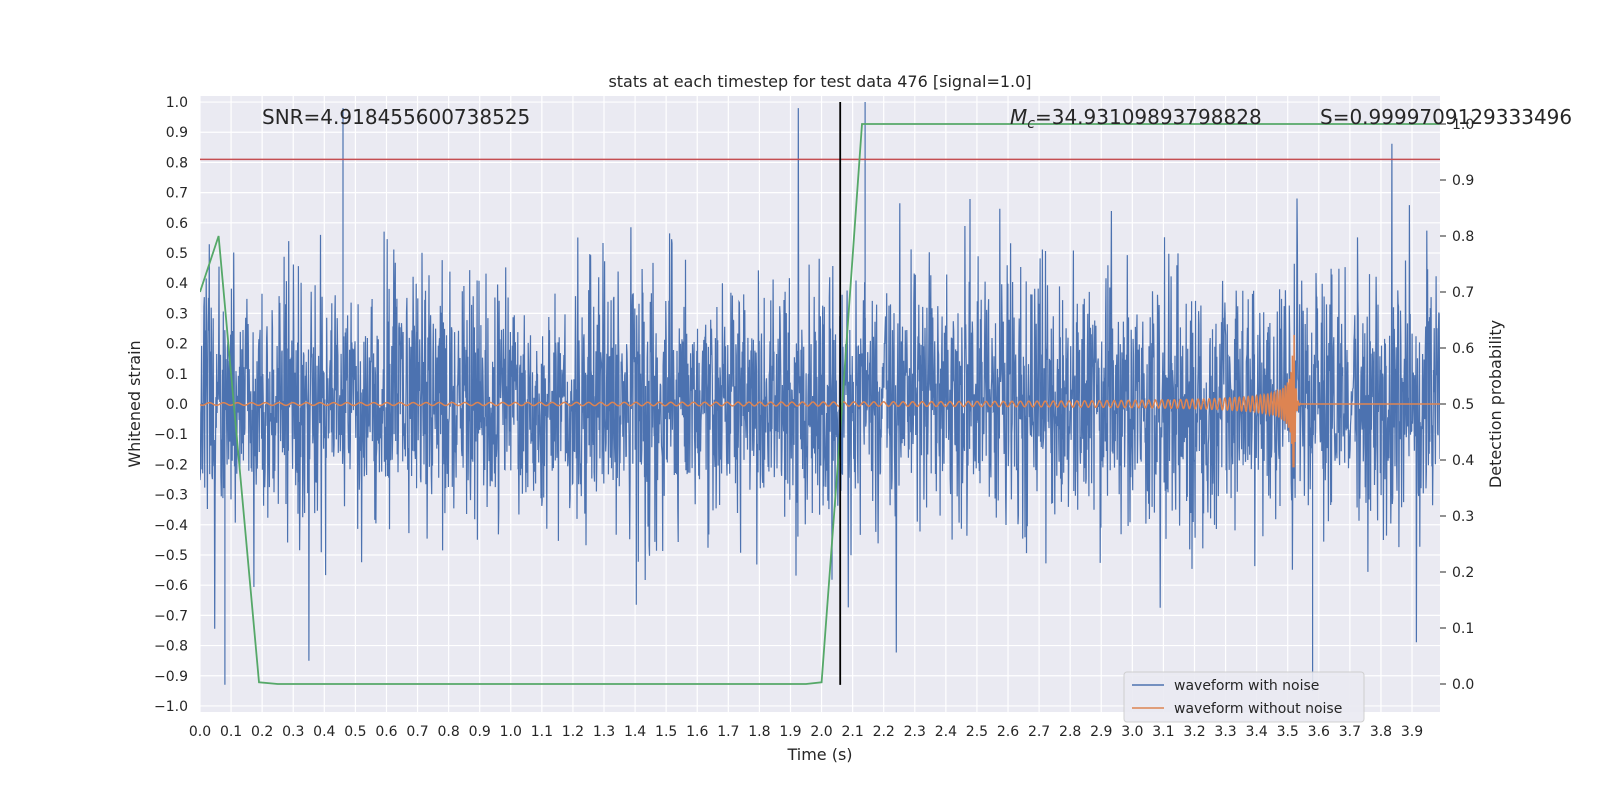  I want to click on x-tick-label: 0.0, so click(200, 732).